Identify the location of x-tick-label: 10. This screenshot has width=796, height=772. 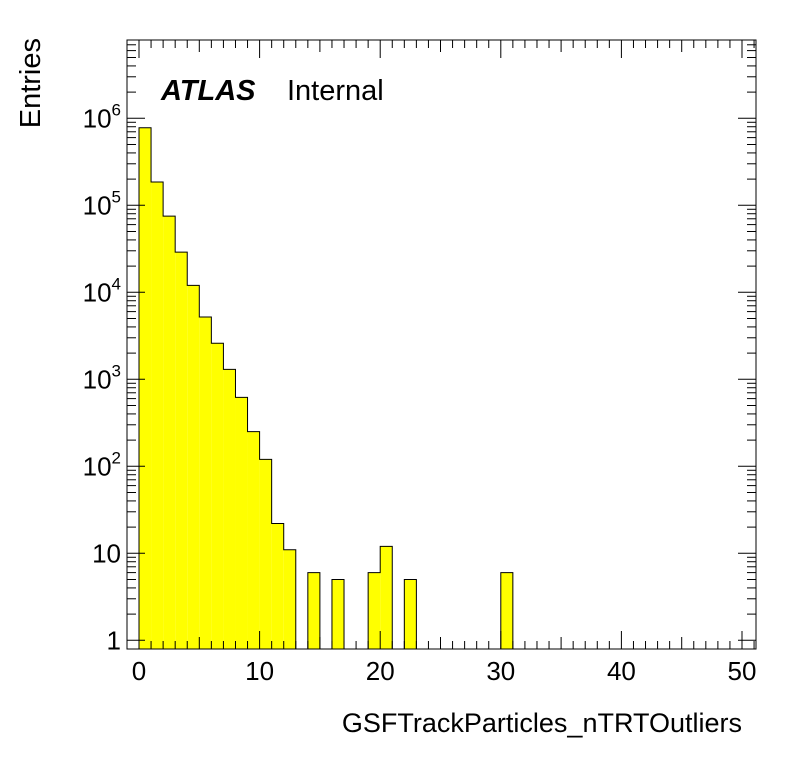
(259, 671).